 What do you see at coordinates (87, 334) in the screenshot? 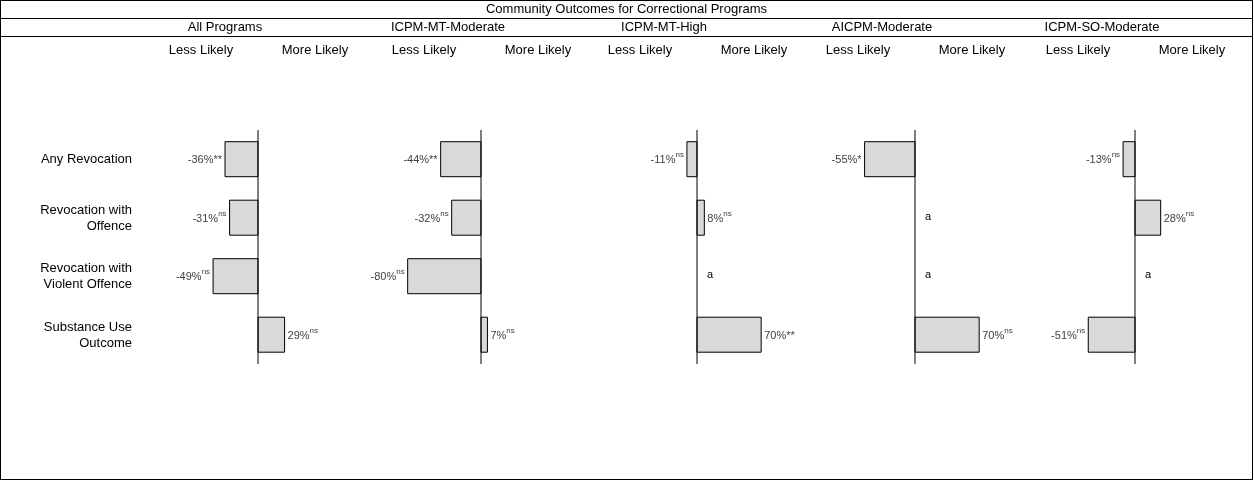
I see `y-tick-label: Substance Use Outcome` at bounding box center [87, 334].